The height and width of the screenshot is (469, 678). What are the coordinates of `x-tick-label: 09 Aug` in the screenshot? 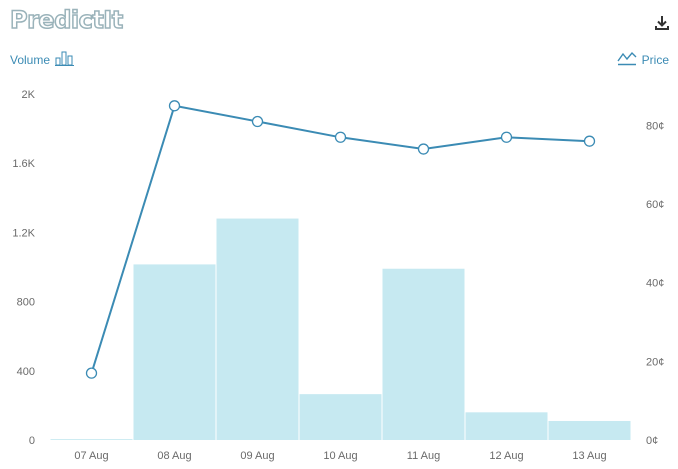 It's located at (257, 456).